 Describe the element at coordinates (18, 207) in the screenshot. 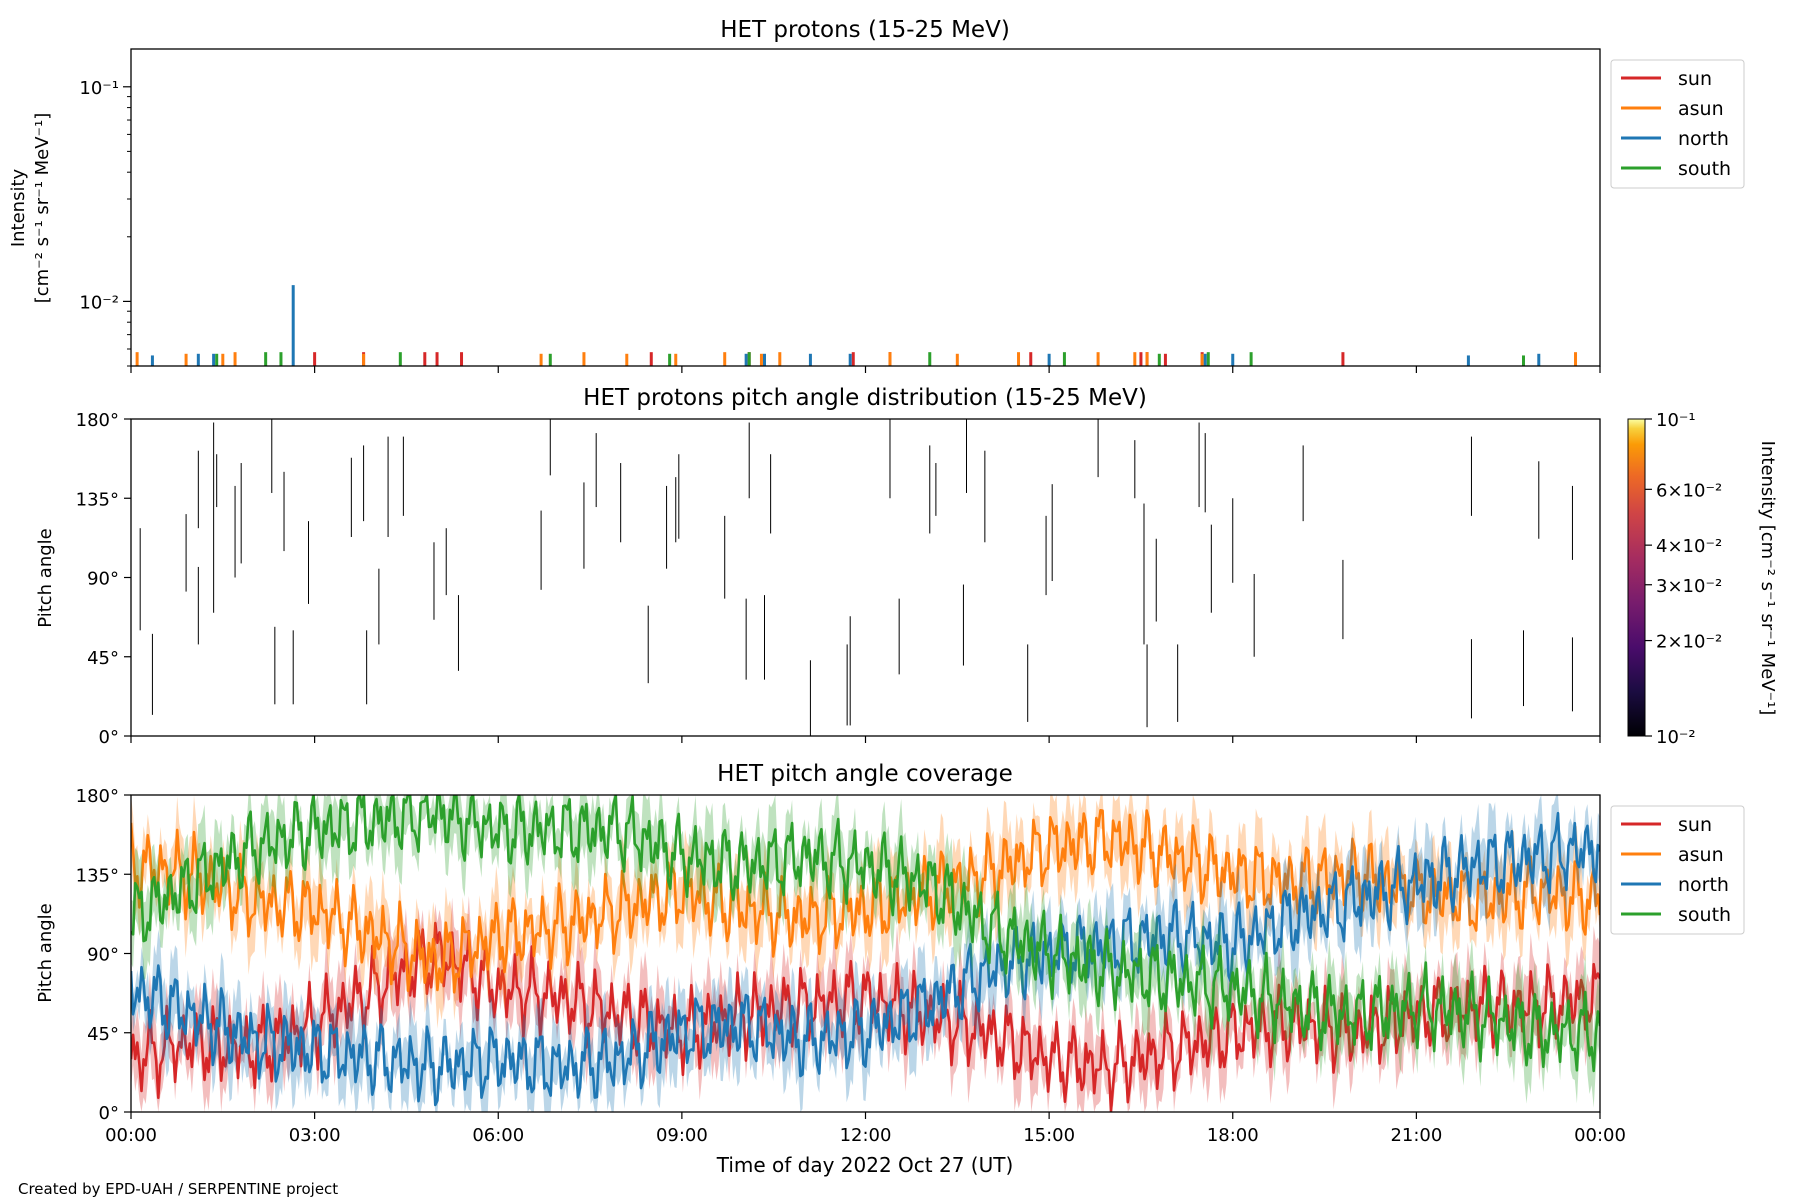

I see `panel1-ylabel-line1: Intensity` at that location.